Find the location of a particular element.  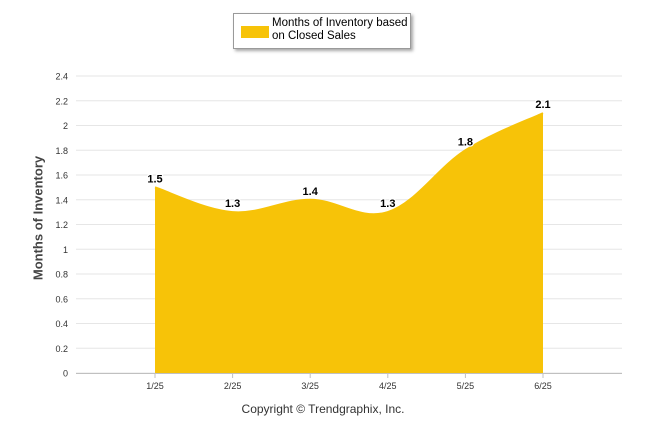

x-tick-label: 6/25 is located at coordinates (543, 386).